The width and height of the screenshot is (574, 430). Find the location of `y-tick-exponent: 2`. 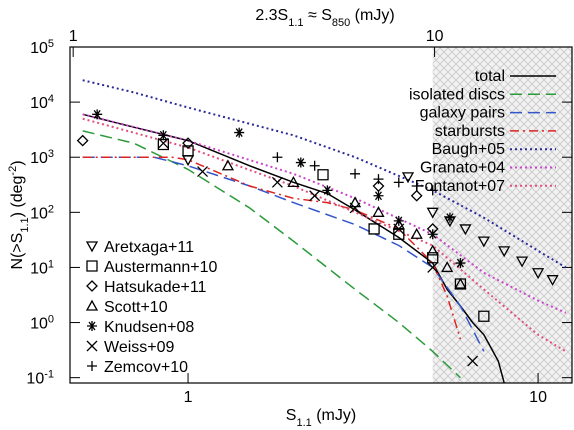

y-tick-exponent: 2 is located at coordinates (51, 209).